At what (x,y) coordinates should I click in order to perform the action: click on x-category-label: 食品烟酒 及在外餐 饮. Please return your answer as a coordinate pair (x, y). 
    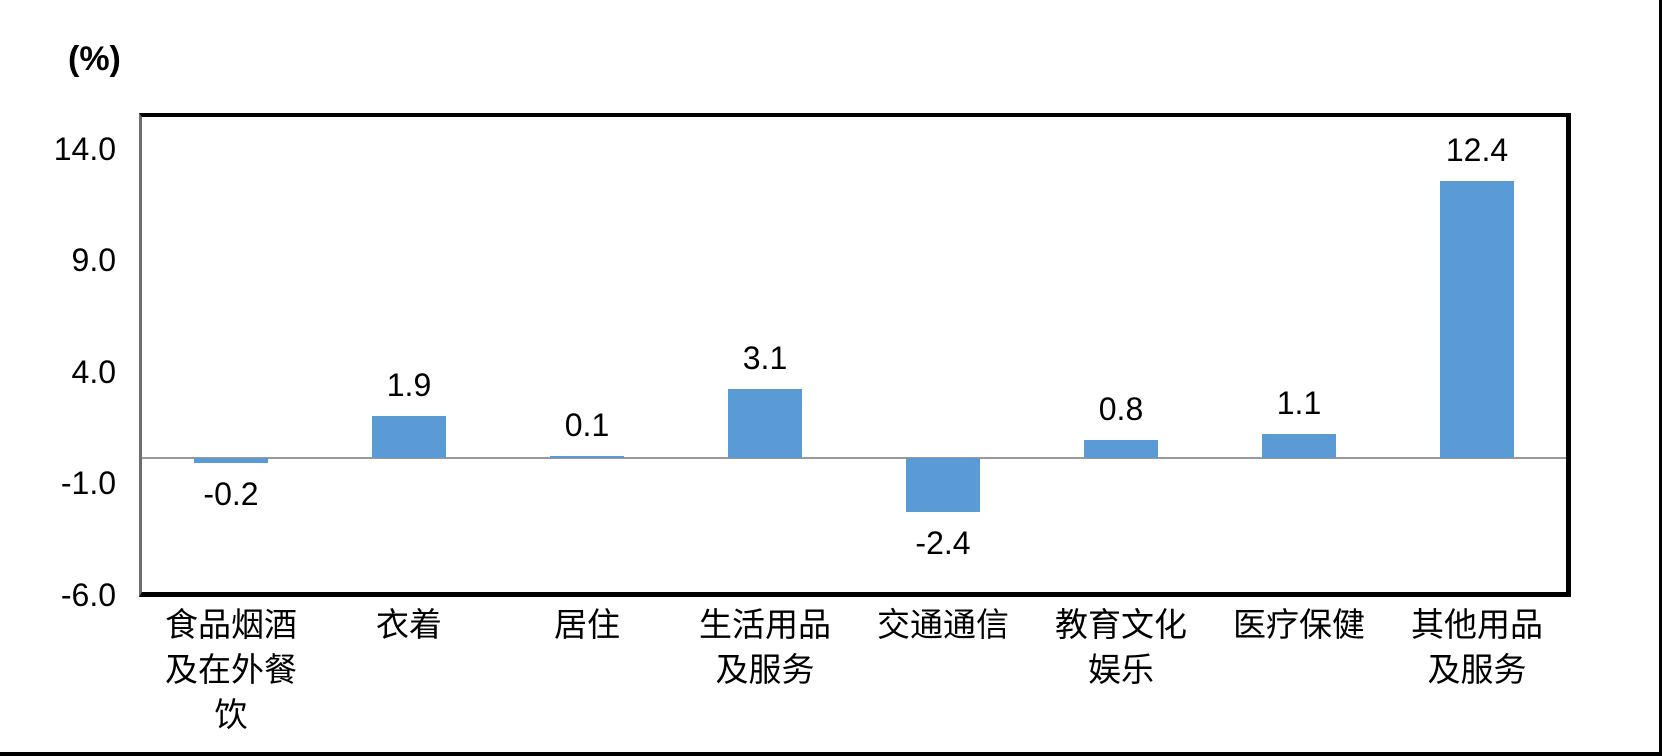
    Looking at the image, I should click on (231, 669).